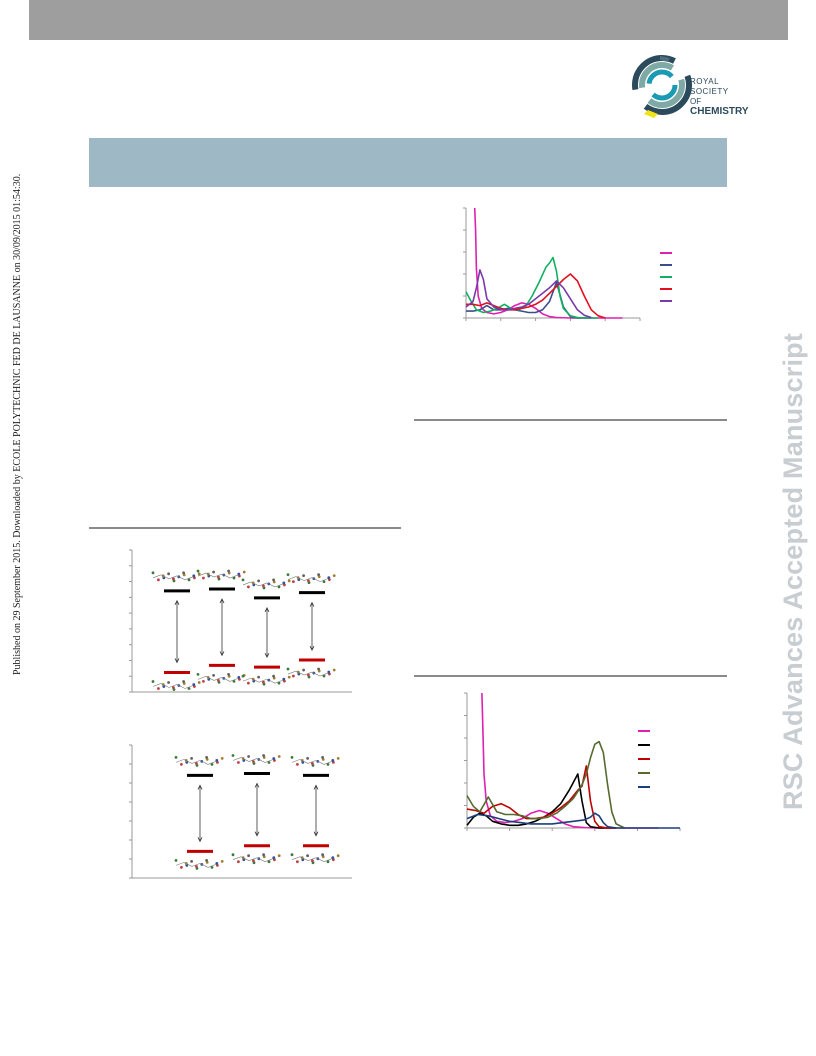 The height and width of the screenshot is (1056, 816). Describe the element at coordinates (662, 86) in the screenshot. I see `rsc-logo-mark` at that location.